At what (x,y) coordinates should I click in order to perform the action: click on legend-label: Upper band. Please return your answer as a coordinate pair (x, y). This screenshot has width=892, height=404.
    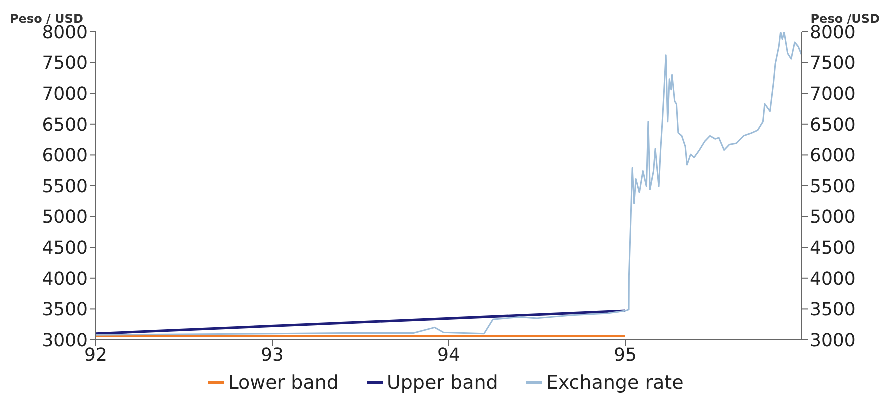
    Looking at the image, I should click on (442, 383).